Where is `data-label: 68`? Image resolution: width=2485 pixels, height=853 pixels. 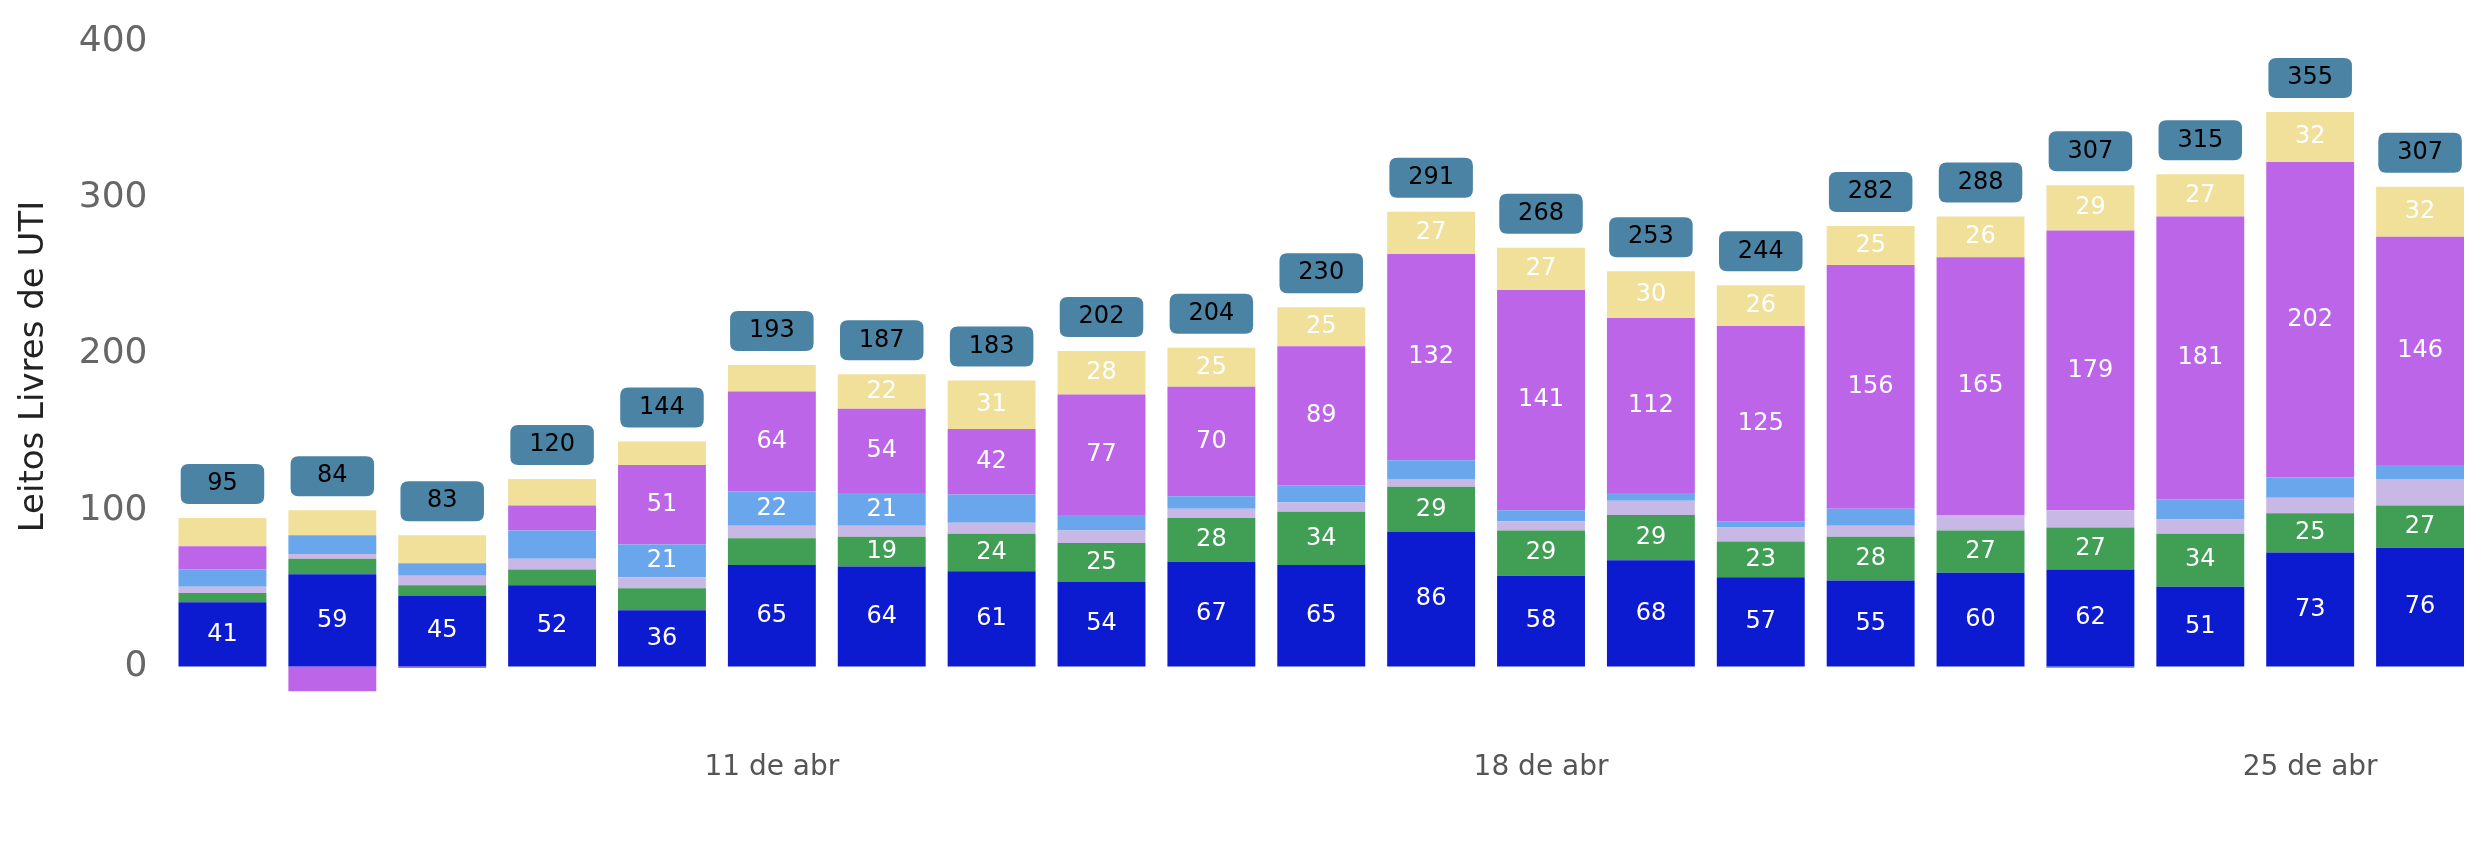 data-label: 68 is located at coordinates (1651, 611).